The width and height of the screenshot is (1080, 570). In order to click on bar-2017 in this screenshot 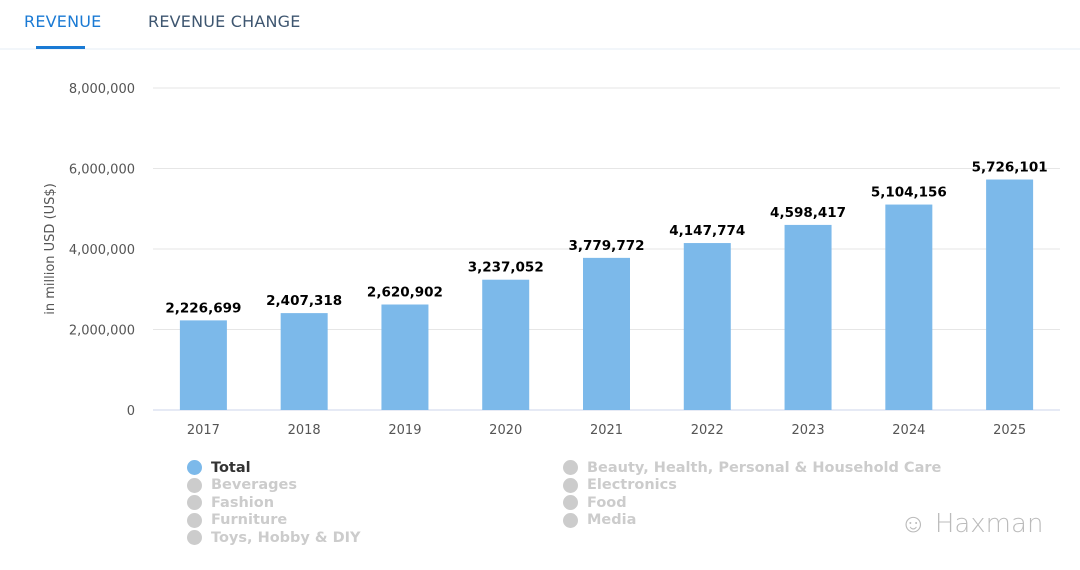, I will do `click(203, 365)`.